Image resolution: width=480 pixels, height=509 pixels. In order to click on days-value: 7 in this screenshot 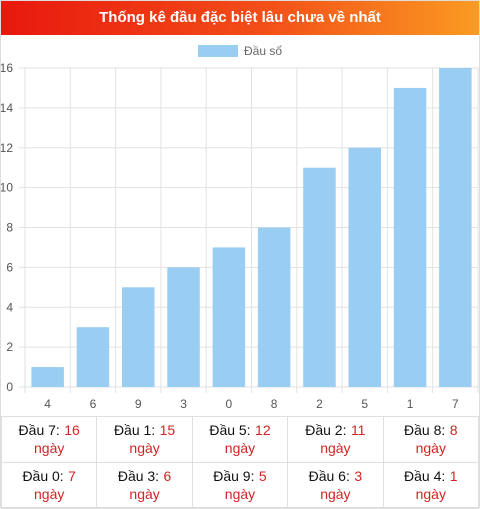, I will do `click(72, 476)`.